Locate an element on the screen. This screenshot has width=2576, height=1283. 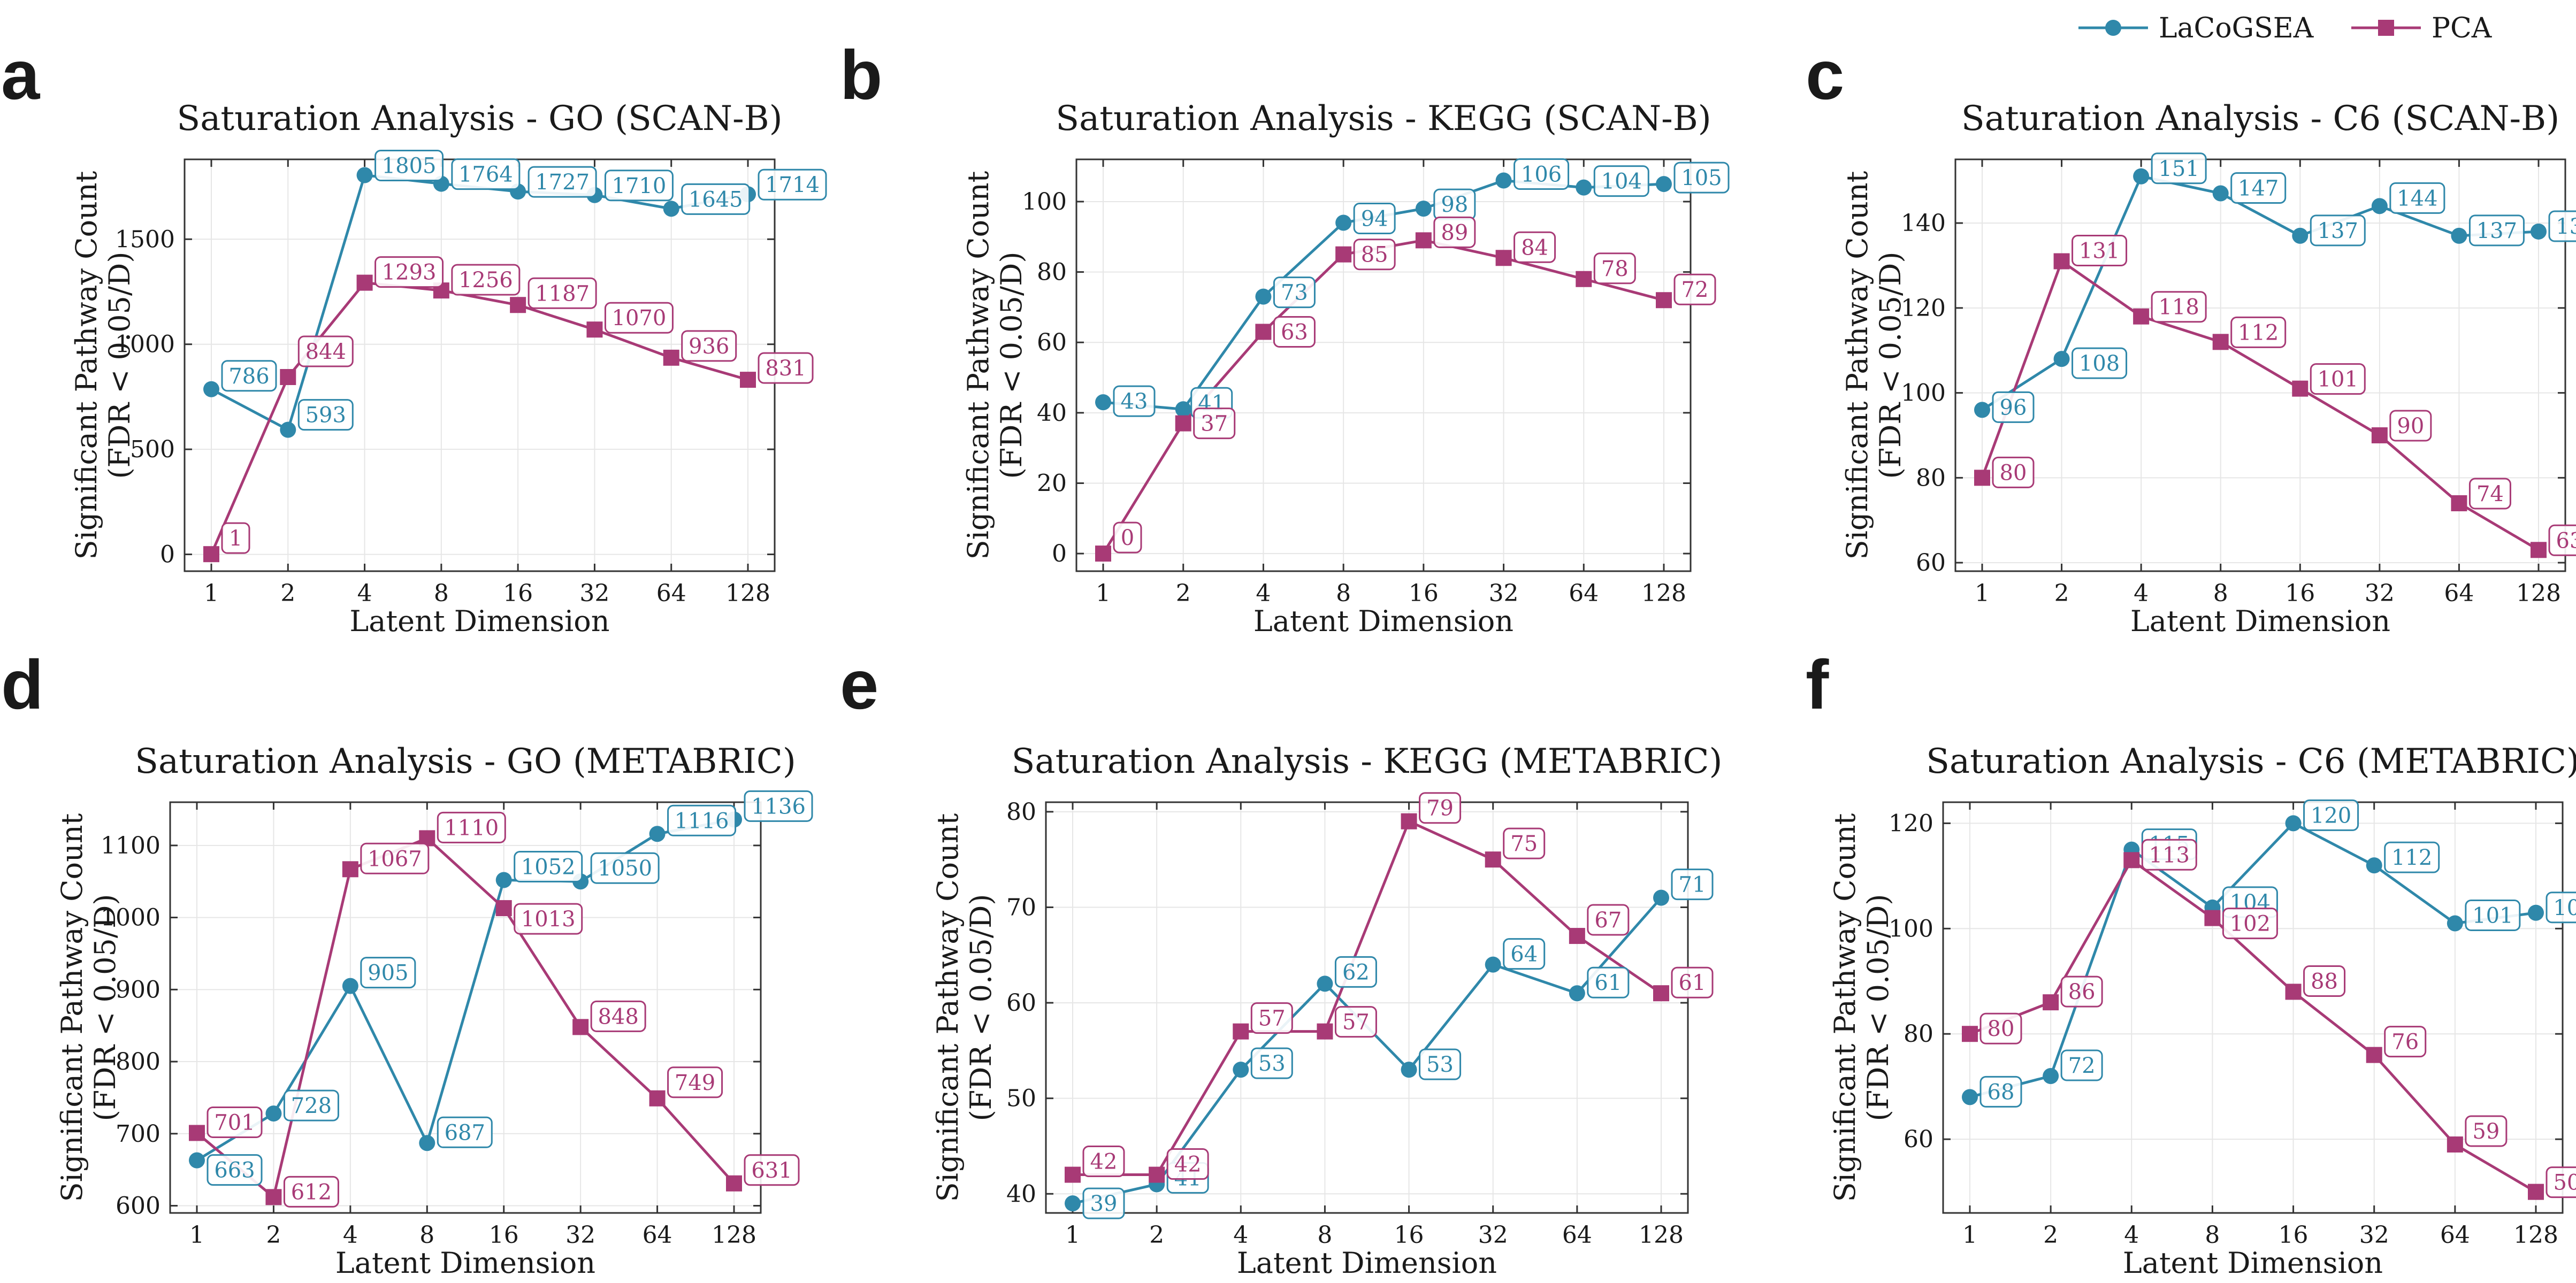
data-label-text: 1645 is located at coordinates (716, 199).